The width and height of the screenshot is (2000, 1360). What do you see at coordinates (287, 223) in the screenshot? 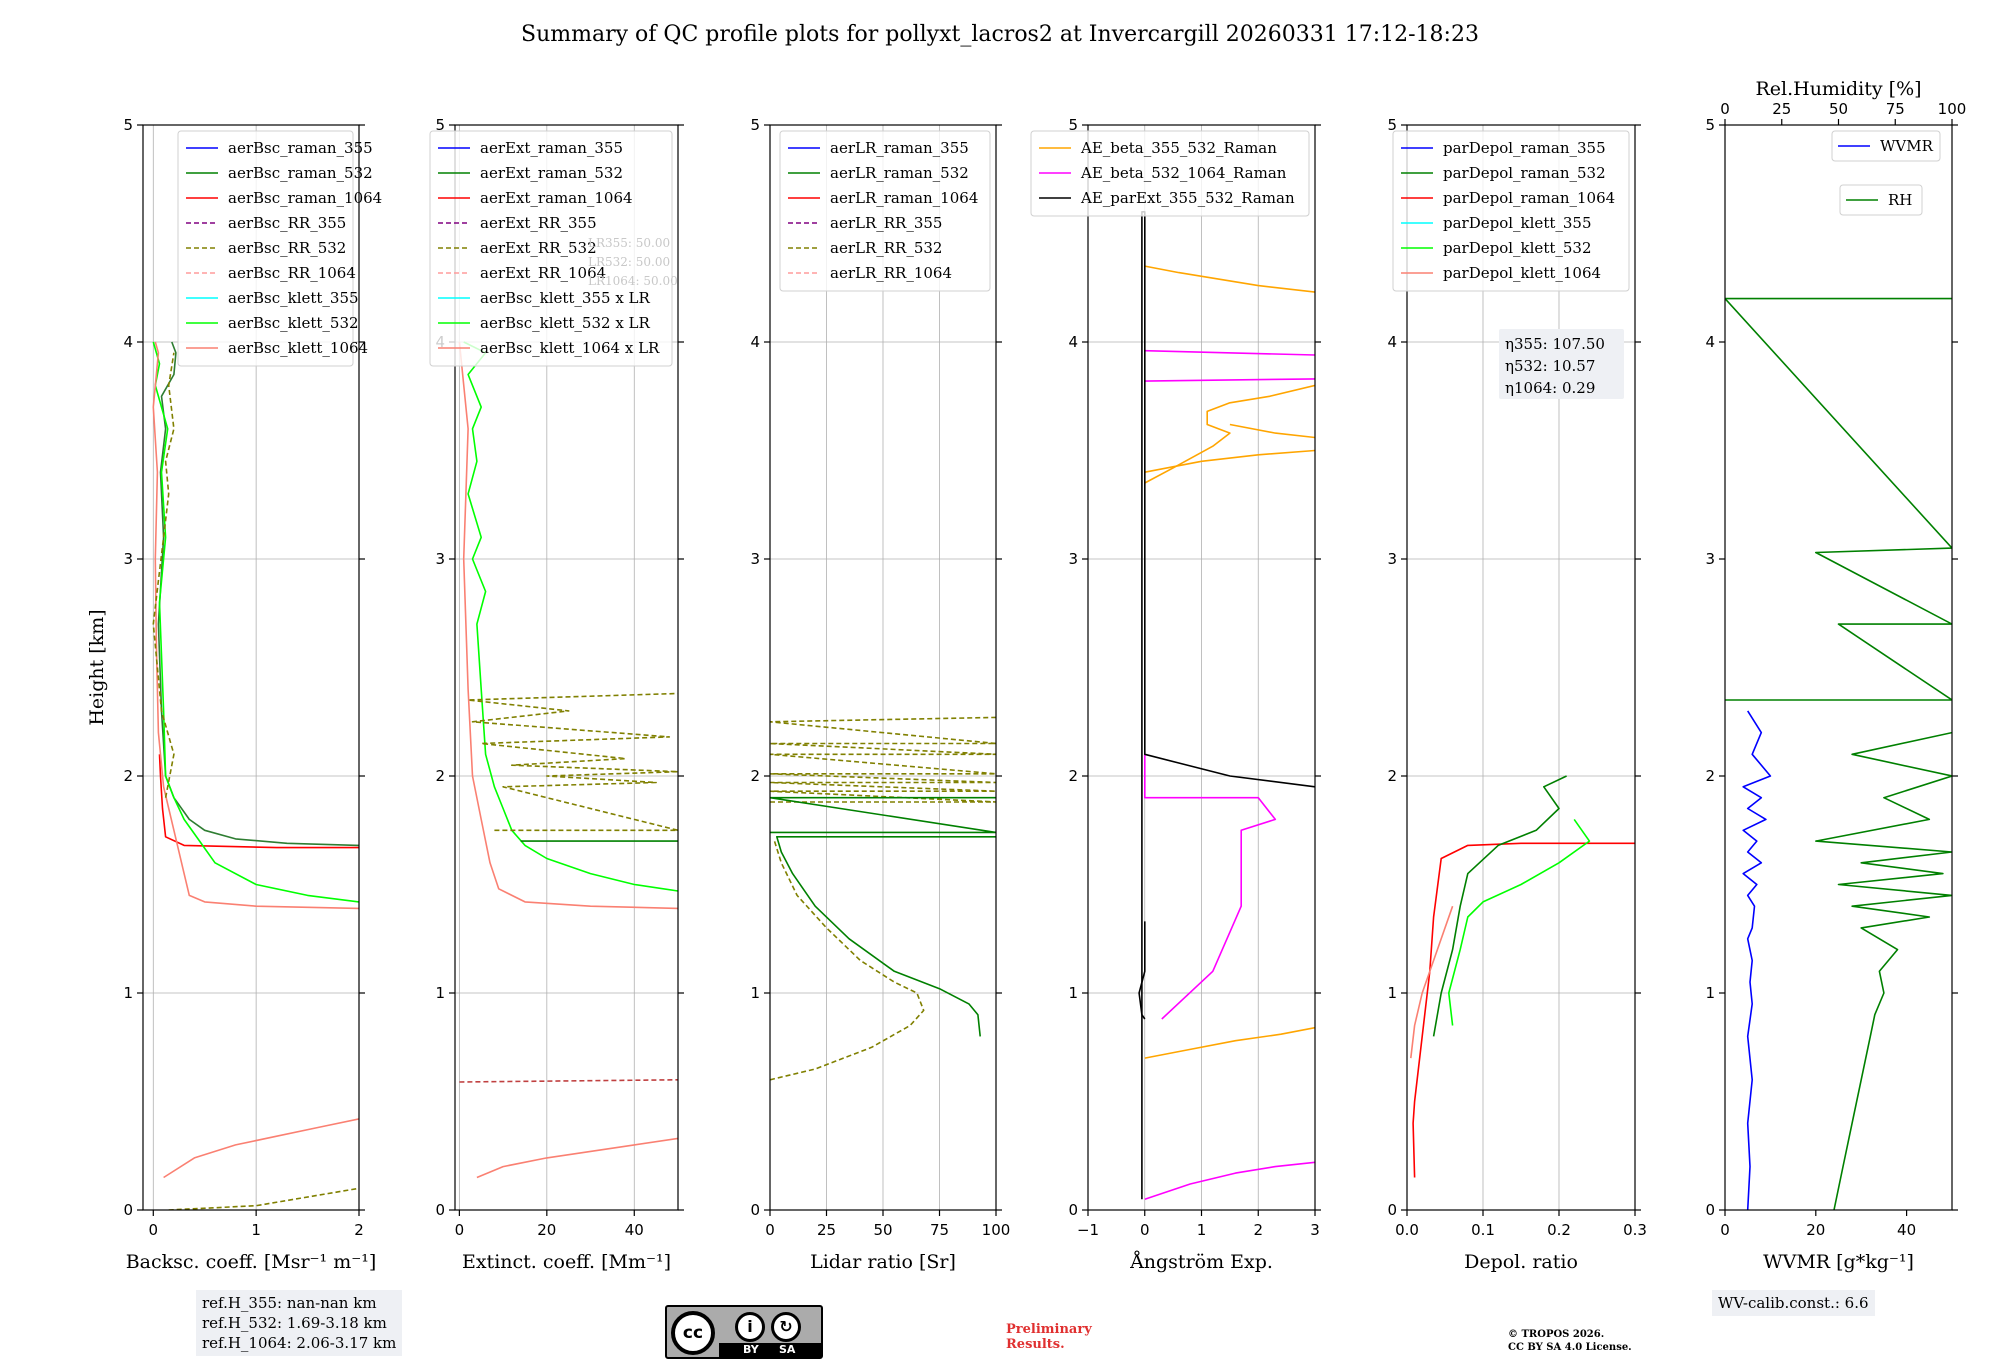
I see `legend-label: aerBsc_RR_355` at bounding box center [287, 223].